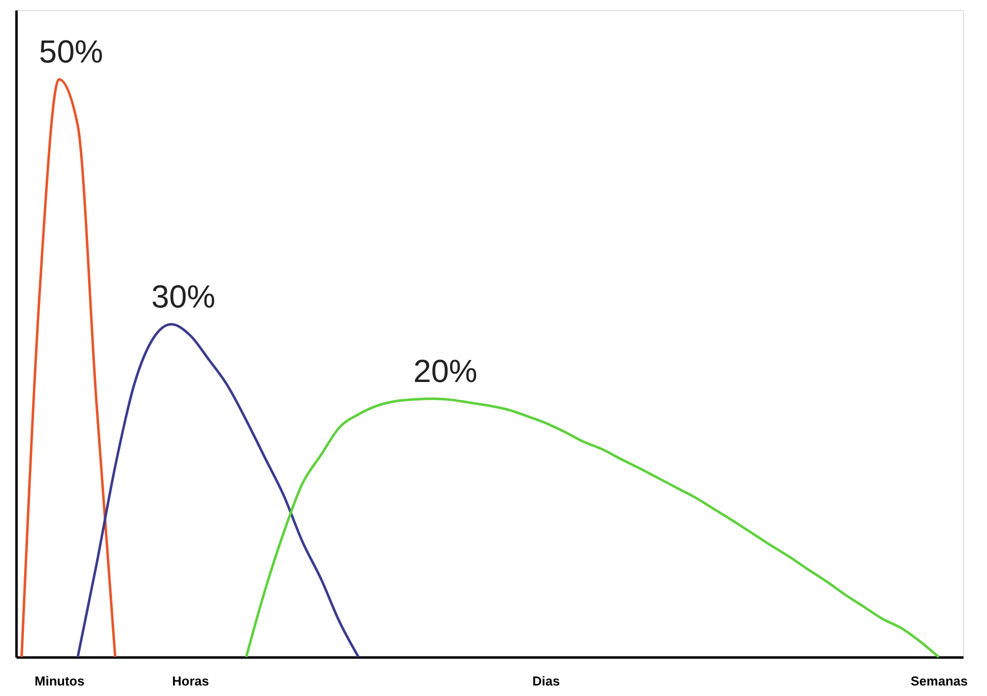 Image resolution: width=987 pixels, height=696 pixels. What do you see at coordinates (939, 681) in the screenshot?
I see `x-tick-label: Semanas` at bounding box center [939, 681].